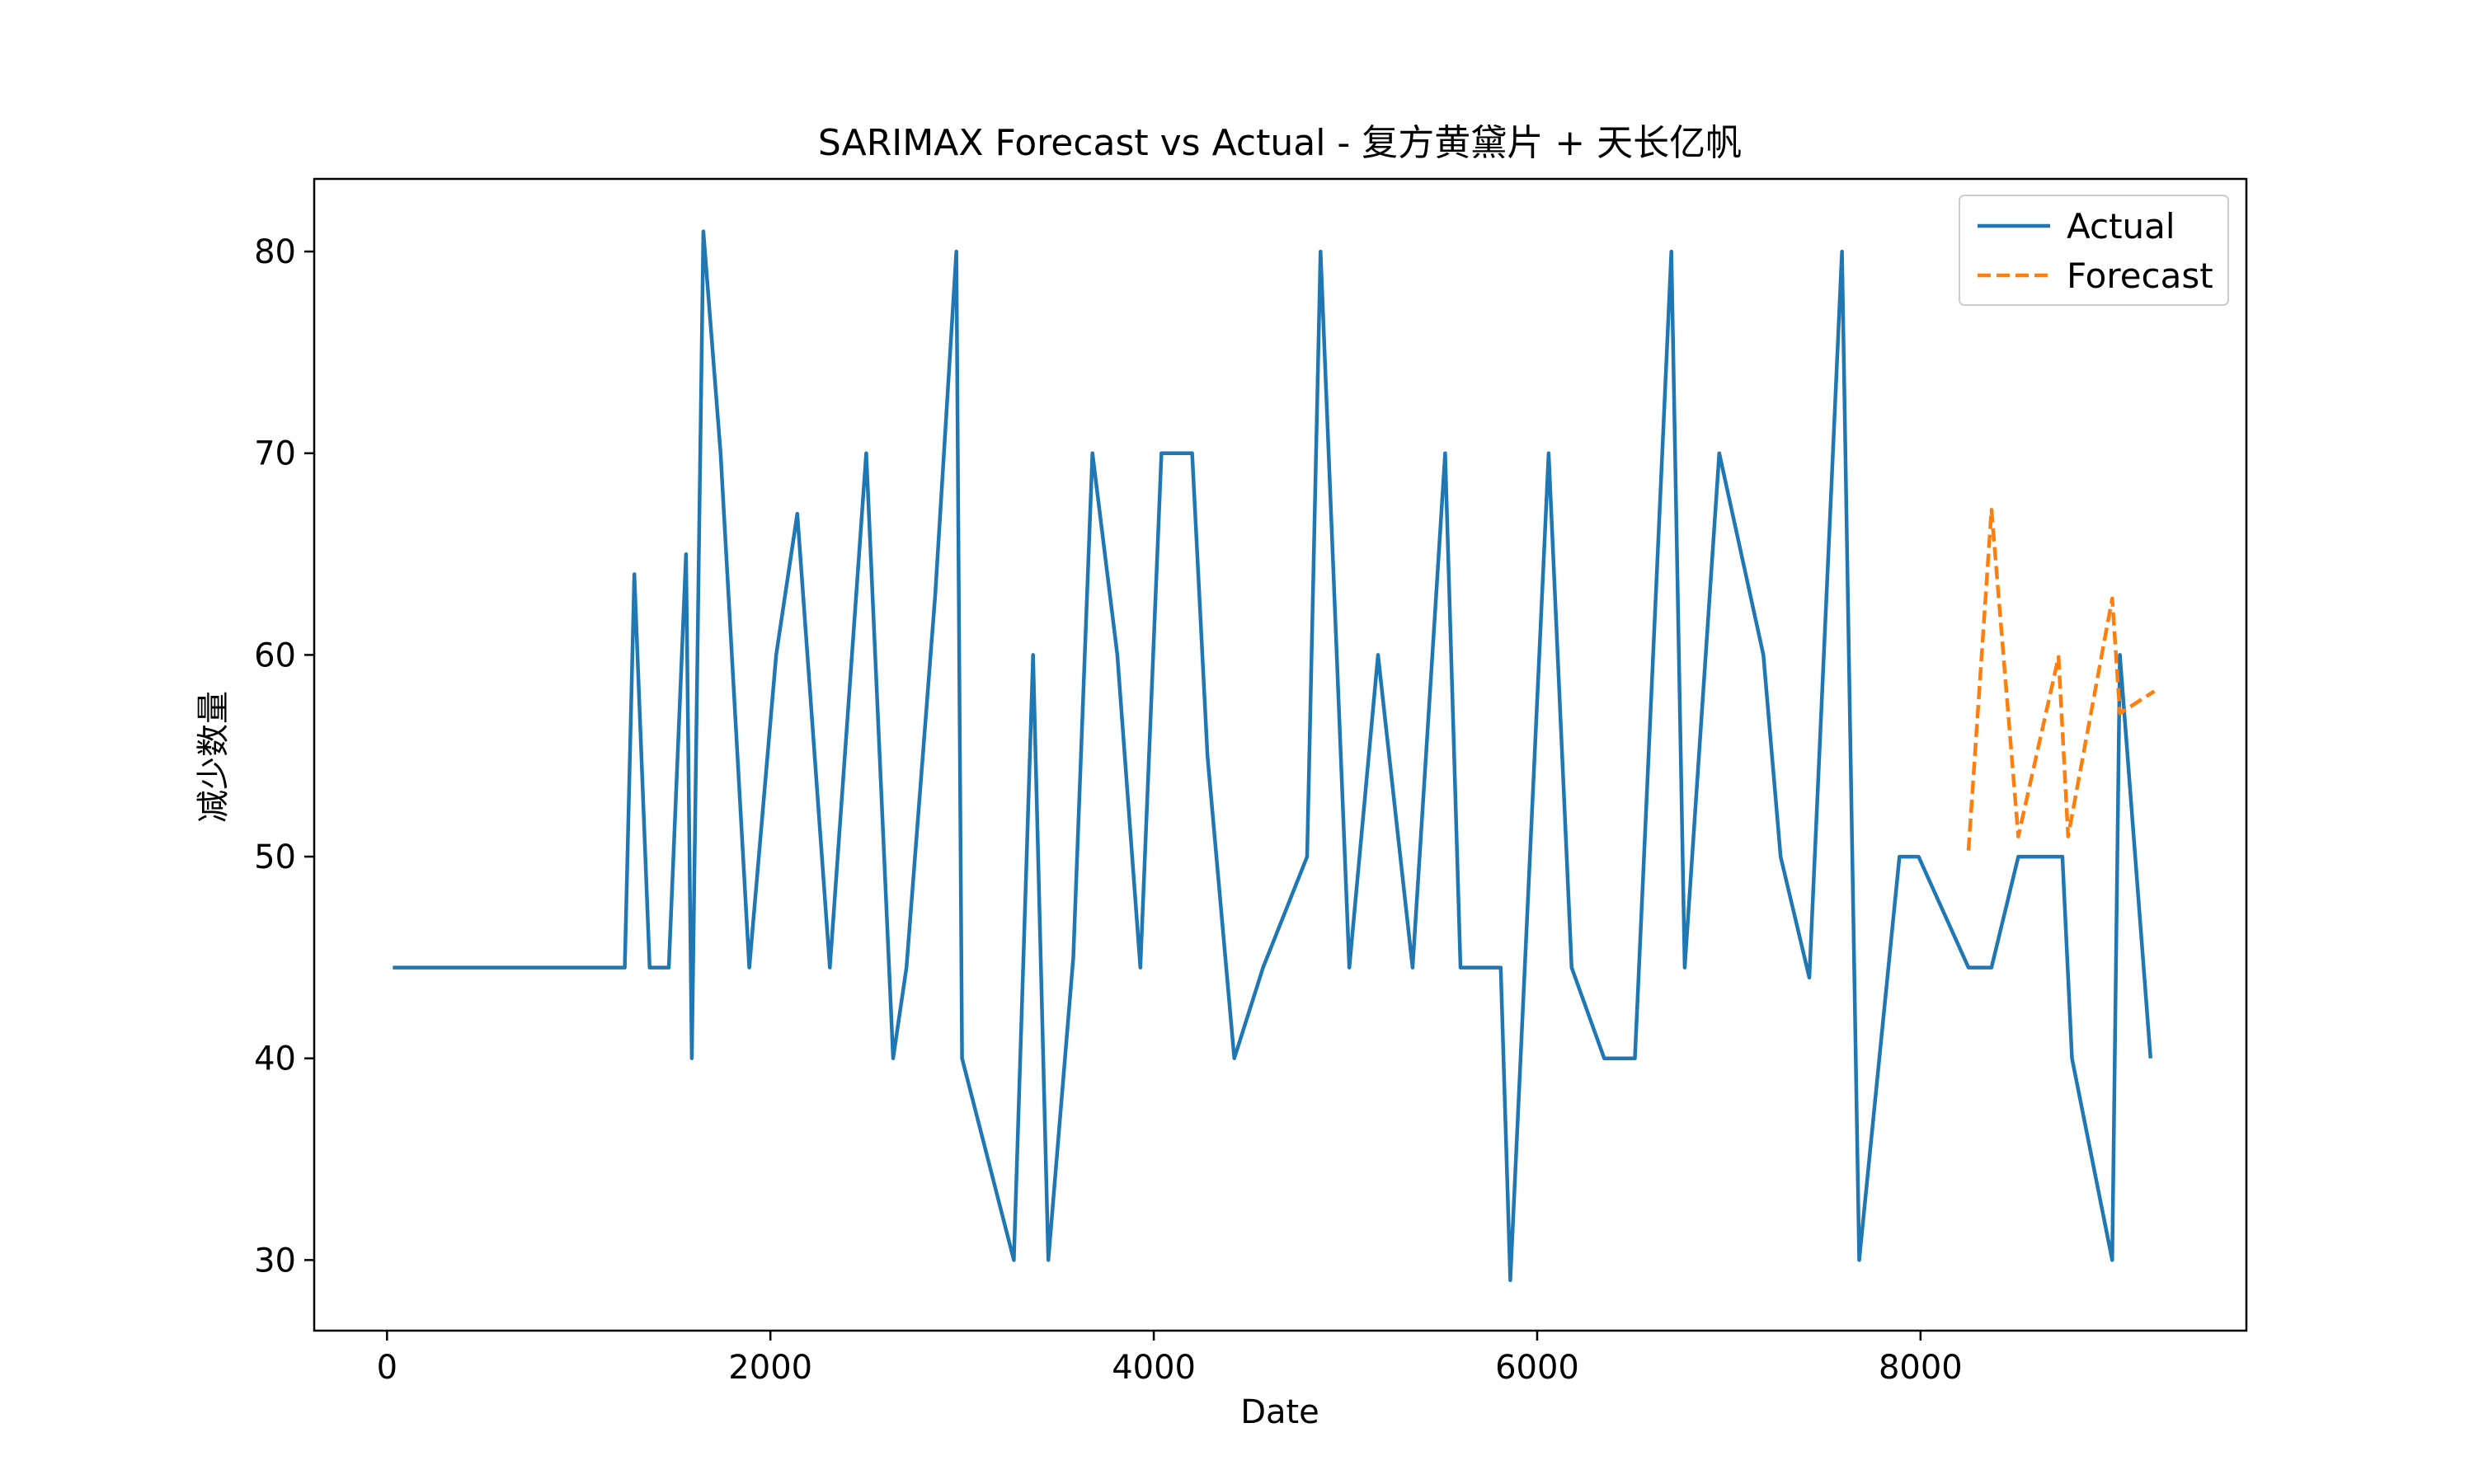  I want to click on legend-label-actual: Actual, so click(2121, 226).